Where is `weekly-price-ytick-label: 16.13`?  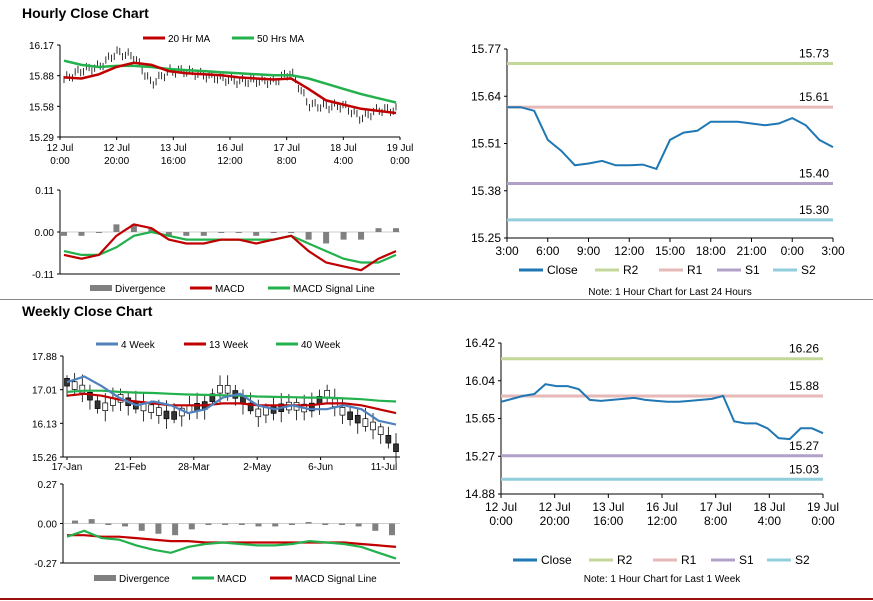
weekly-price-ytick-label: 16.13 is located at coordinates (44, 424).